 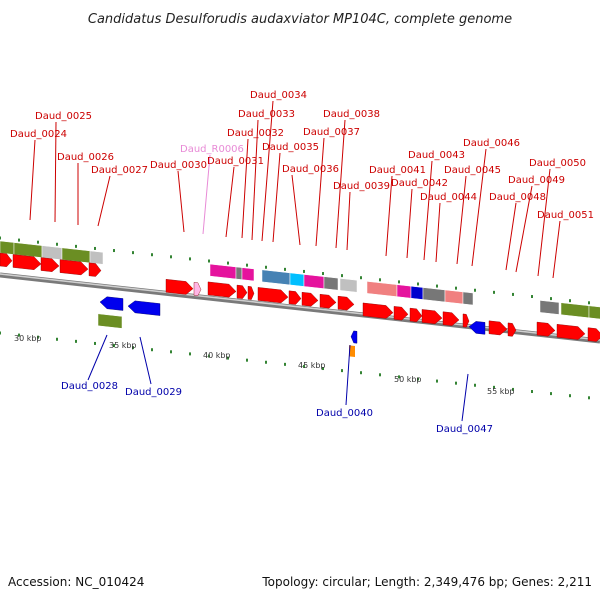 I want to click on gene-label-daud-0030: Daud_0030, so click(x=178, y=165).